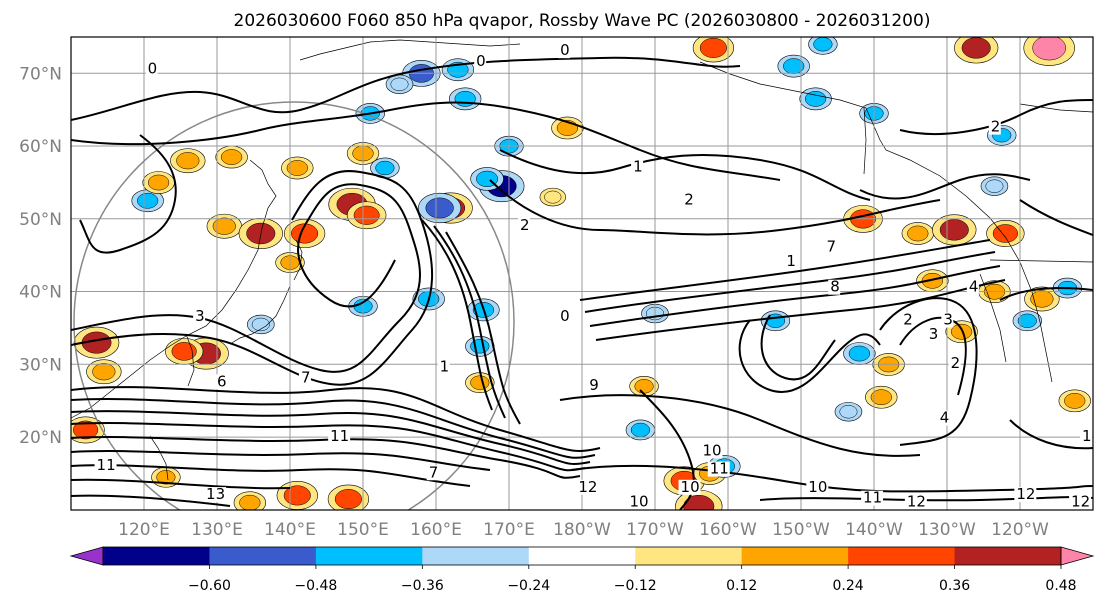  Describe the element at coordinates (40, 438) in the screenshot. I see `latitude-tick-label: 20°N` at that location.